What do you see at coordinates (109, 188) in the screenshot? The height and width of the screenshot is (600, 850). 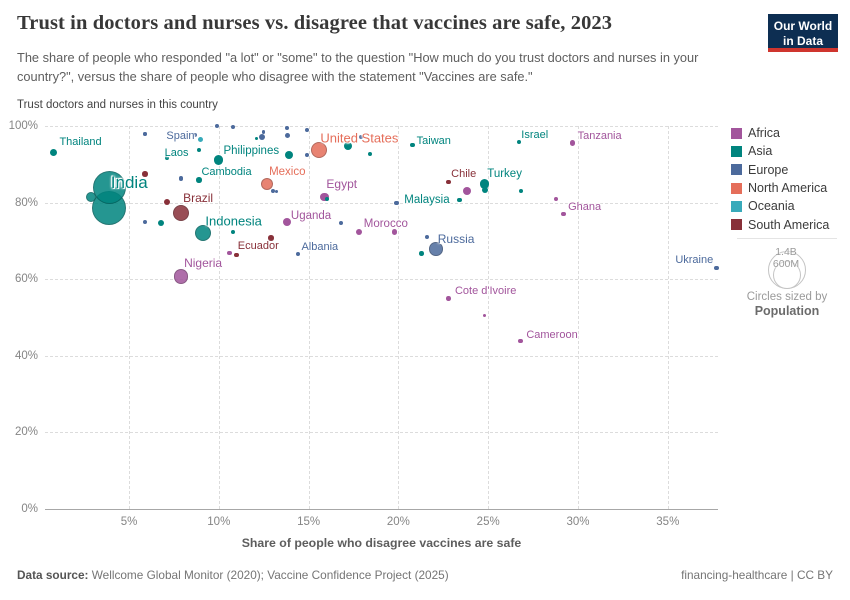 I see `data-point-india` at bounding box center [109, 188].